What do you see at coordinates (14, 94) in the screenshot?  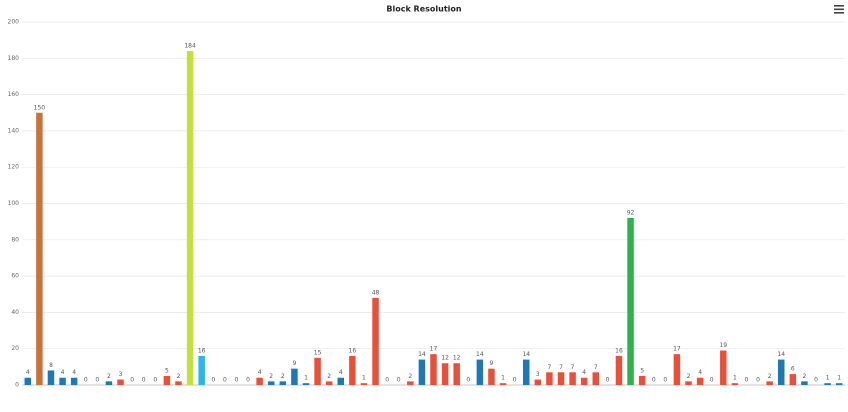 I see `y-tick-label: 160` at bounding box center [14, 94].